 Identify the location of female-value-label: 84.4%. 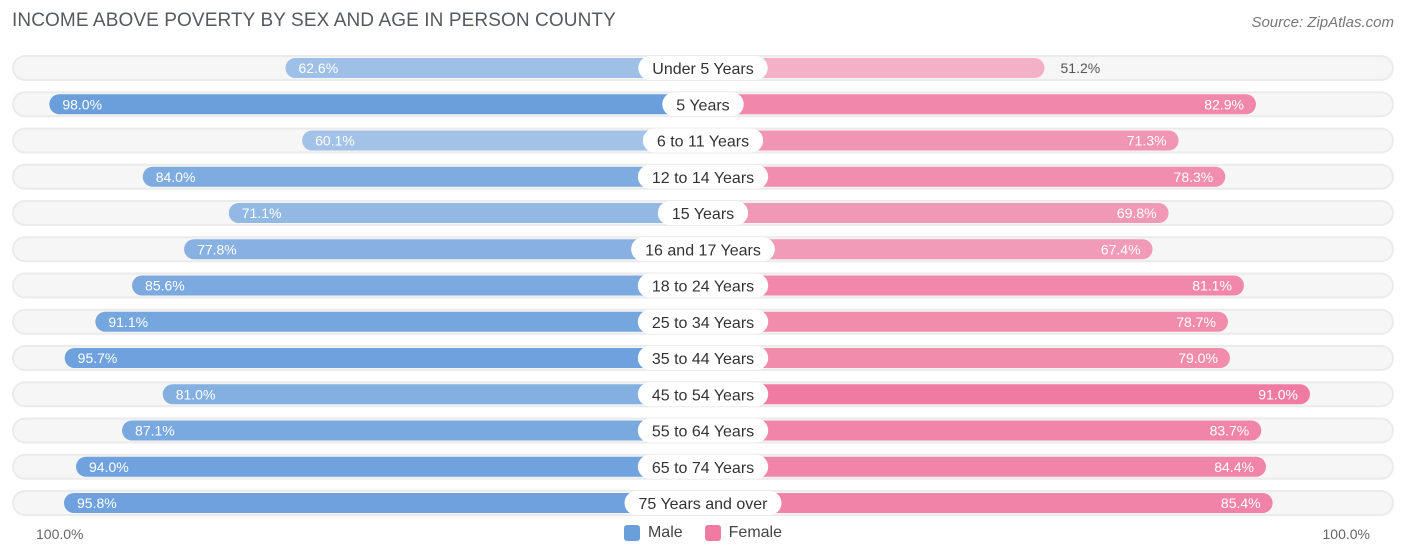
(1234, 467).